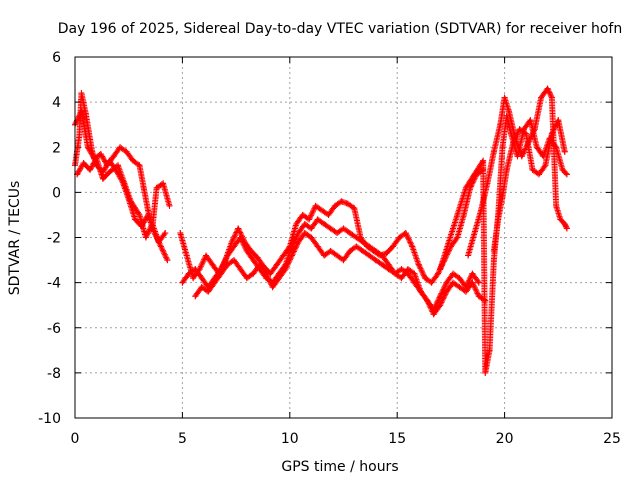 This screenshot has height=480, width=640. What do you see at coordinates (505, 439) in the screenshot?
I see `x-tick-label: 20` at bounding box center [505, 439].